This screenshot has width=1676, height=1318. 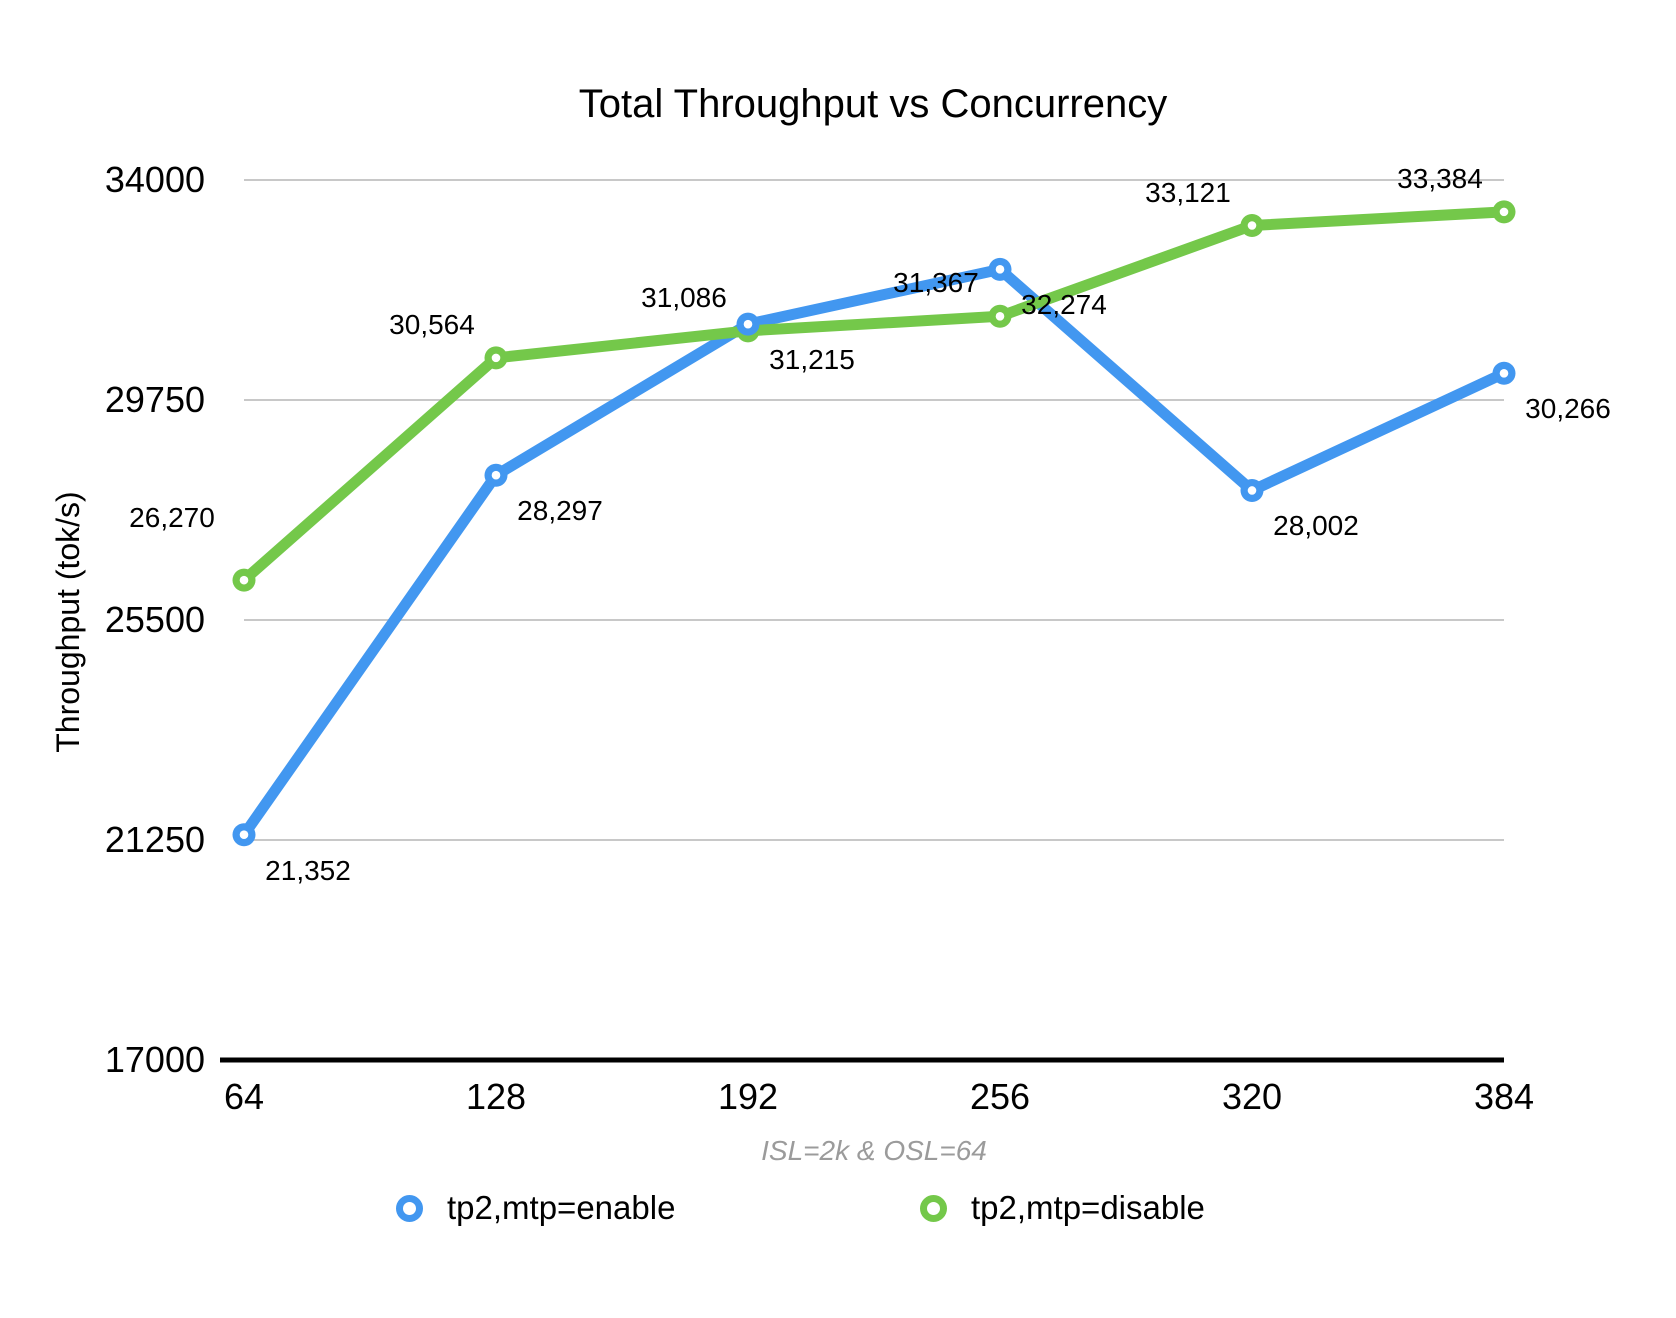 What do you see at coordinates (1440, 178) in the screenshot?
I see `data-label: 33,384` at bounding box center [1440, 178].